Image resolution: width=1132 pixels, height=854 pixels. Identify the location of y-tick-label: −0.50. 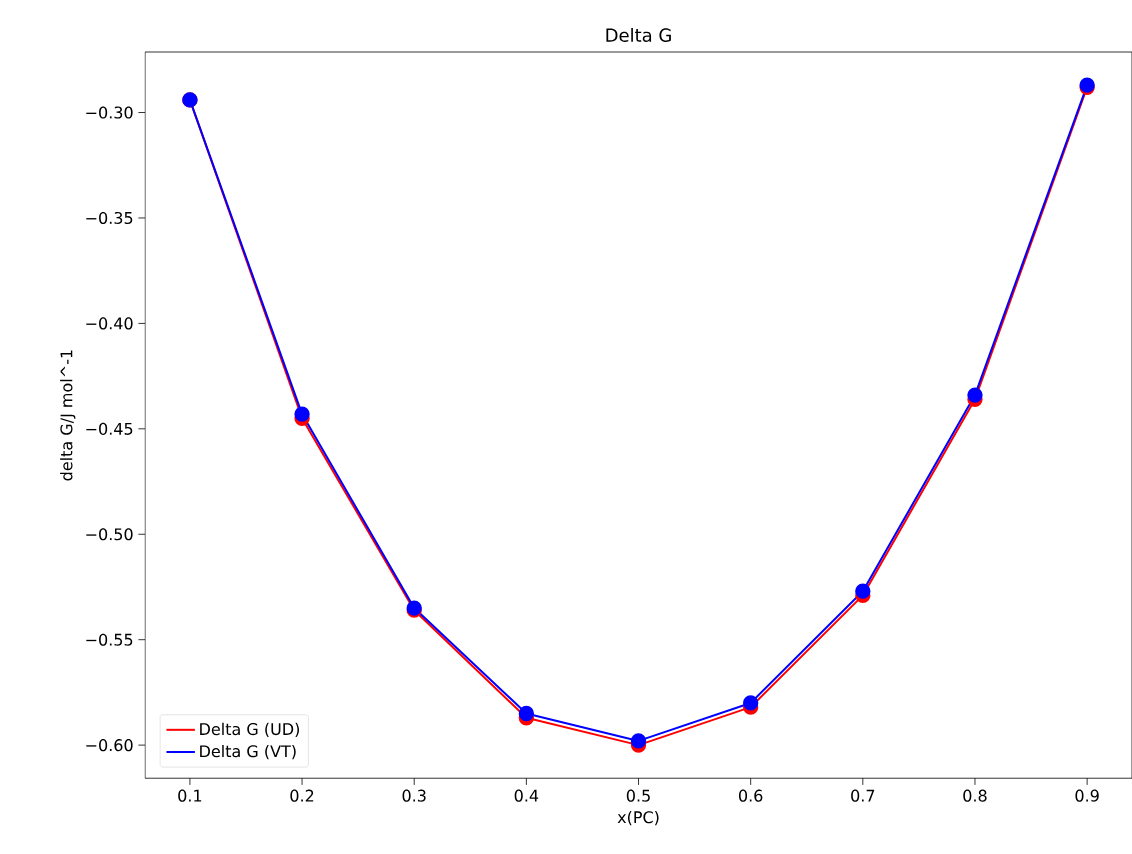
(109, 534).